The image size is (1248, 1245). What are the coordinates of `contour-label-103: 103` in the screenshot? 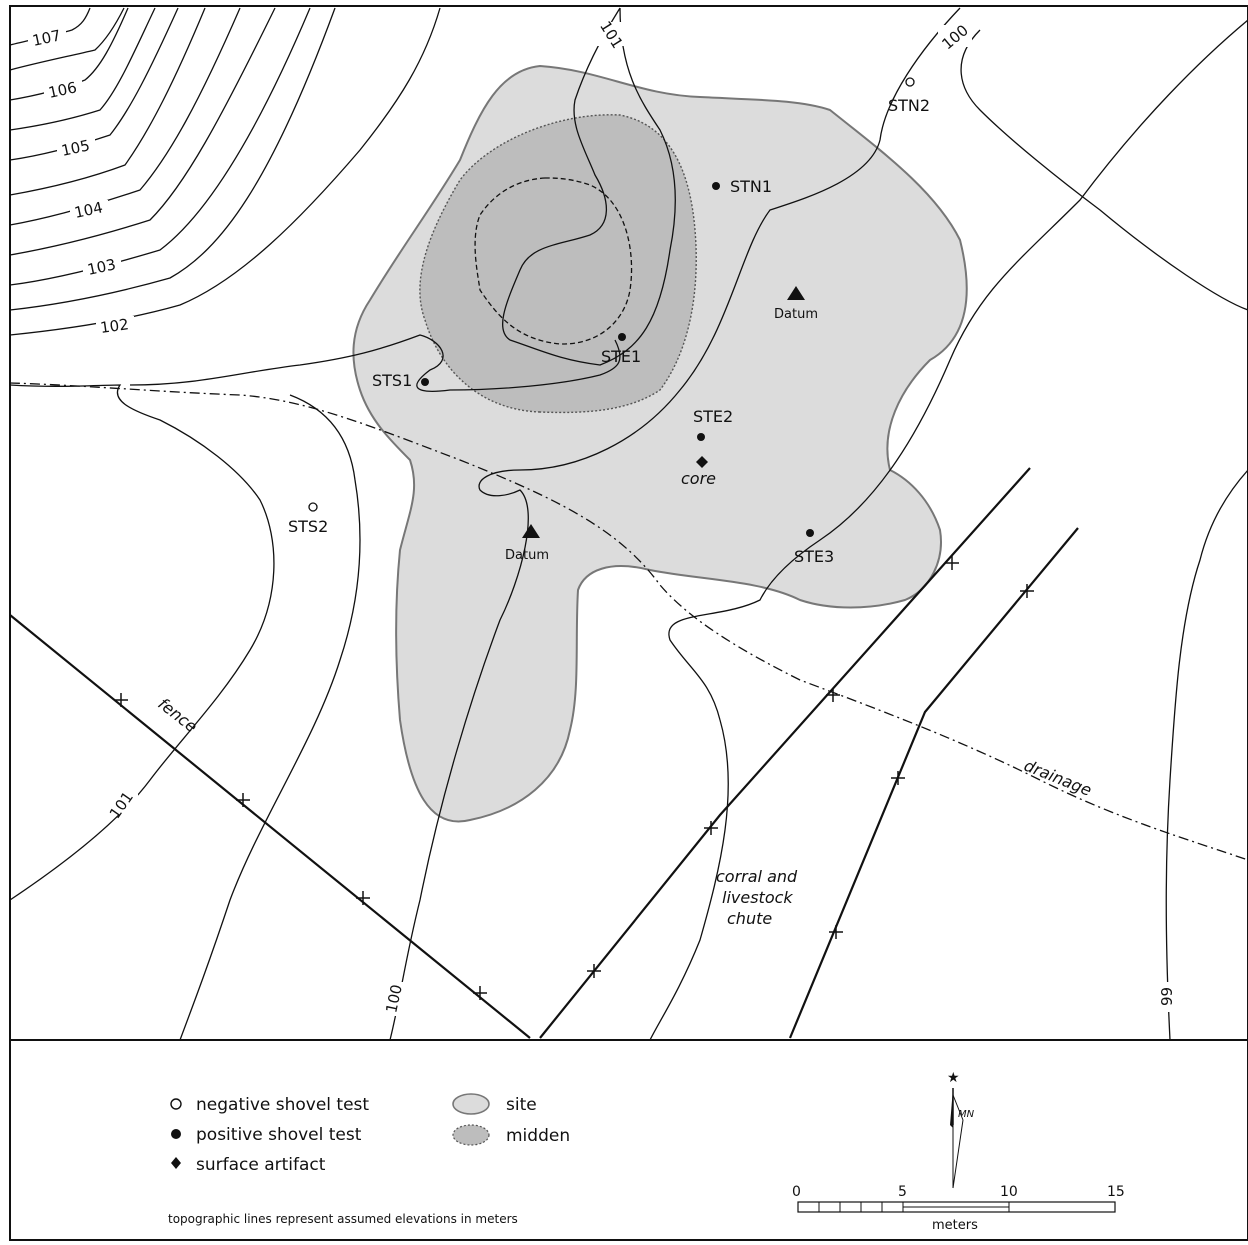 It's located at (102, 267).